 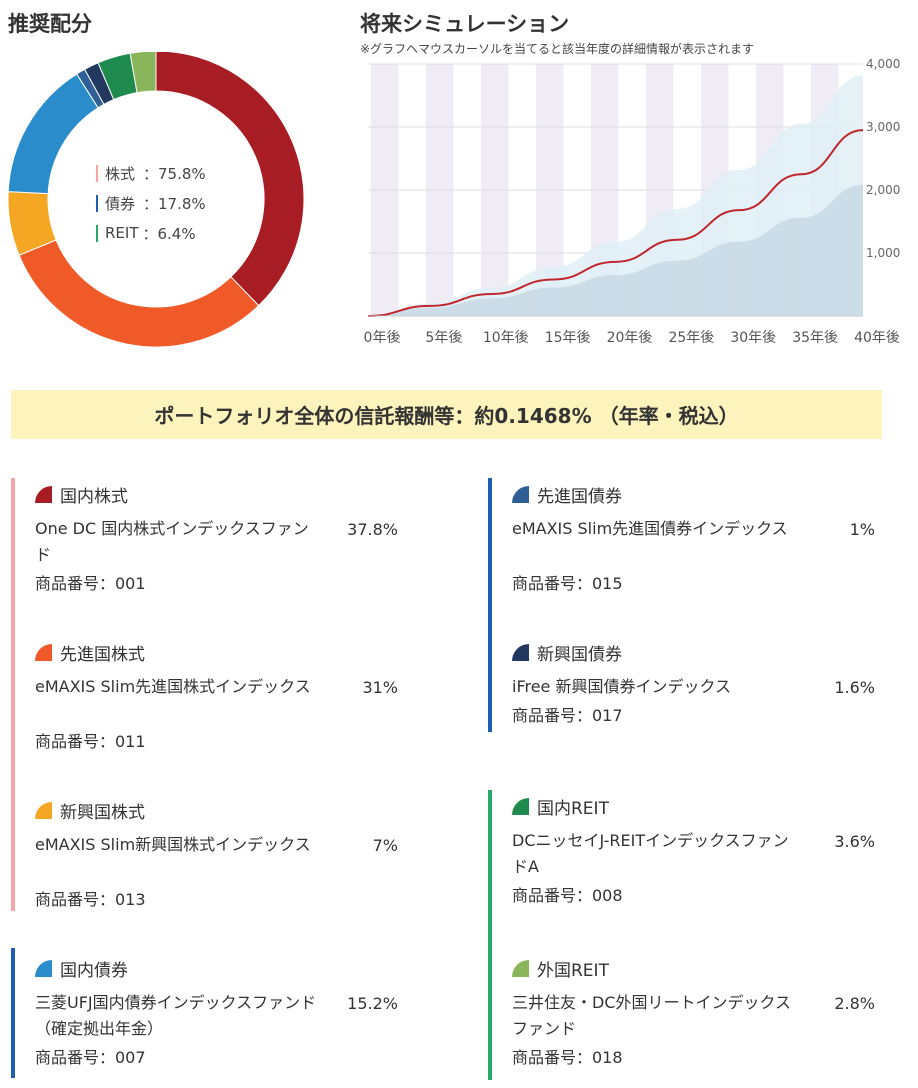 I want to click on fund-category-domestic-bonds: 国内債券, so click(x=81, y=968).